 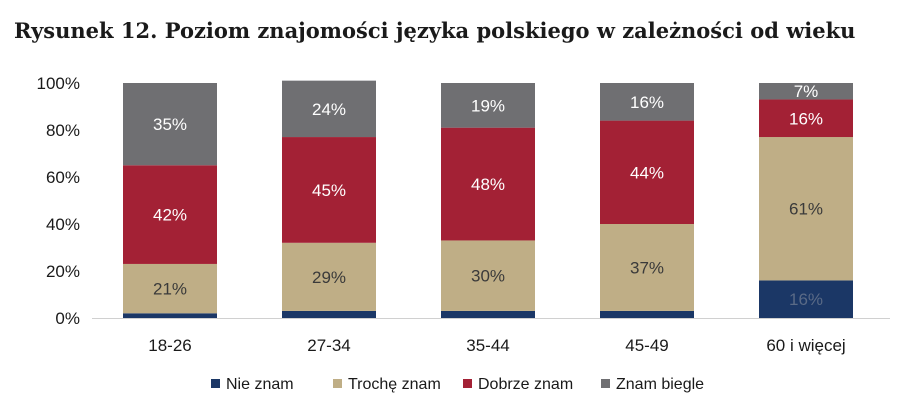 I want to click on x-tick-label: 60 i więcej, so click(x=805, y=345).